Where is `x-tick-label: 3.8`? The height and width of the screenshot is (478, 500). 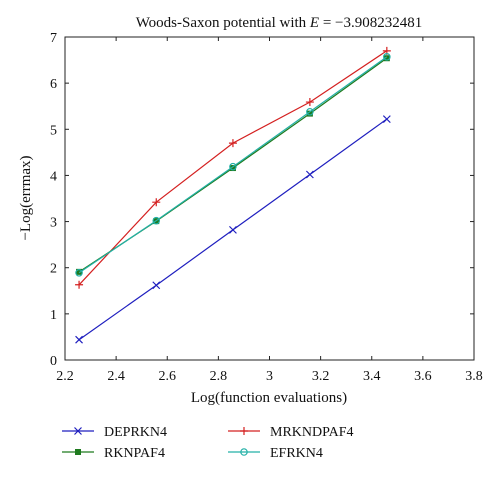 x-tick-label: 3.8 is located at coordinates (474, 376).